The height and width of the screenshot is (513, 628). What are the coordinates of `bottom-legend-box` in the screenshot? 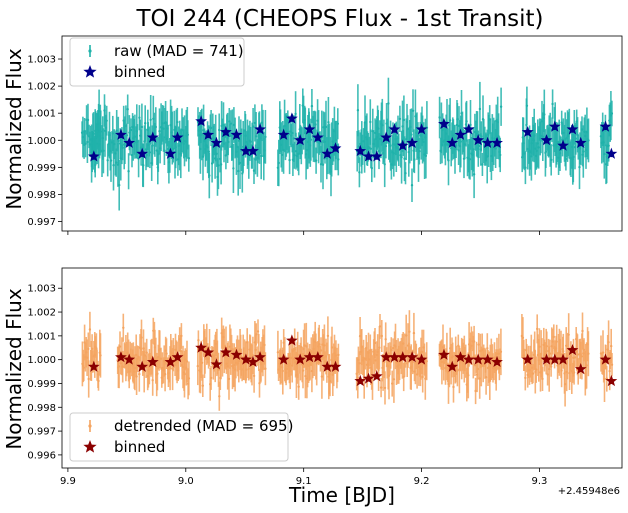 It's located at (179, 437).